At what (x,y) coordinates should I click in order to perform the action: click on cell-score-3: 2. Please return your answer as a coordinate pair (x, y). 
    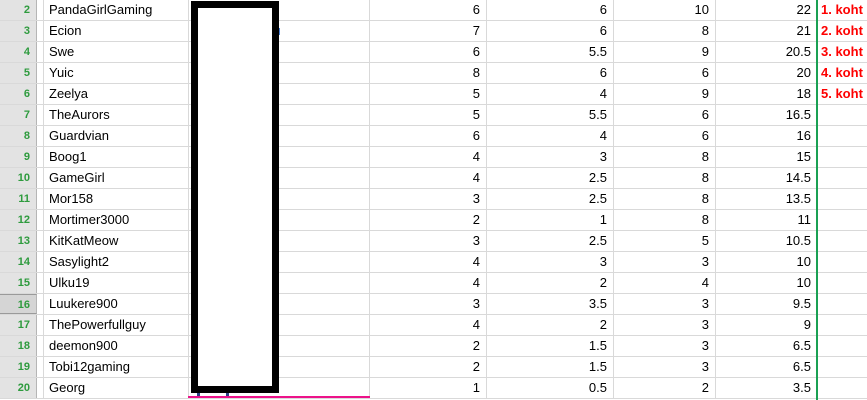
    Looking at the image, I should click on (665, 388).